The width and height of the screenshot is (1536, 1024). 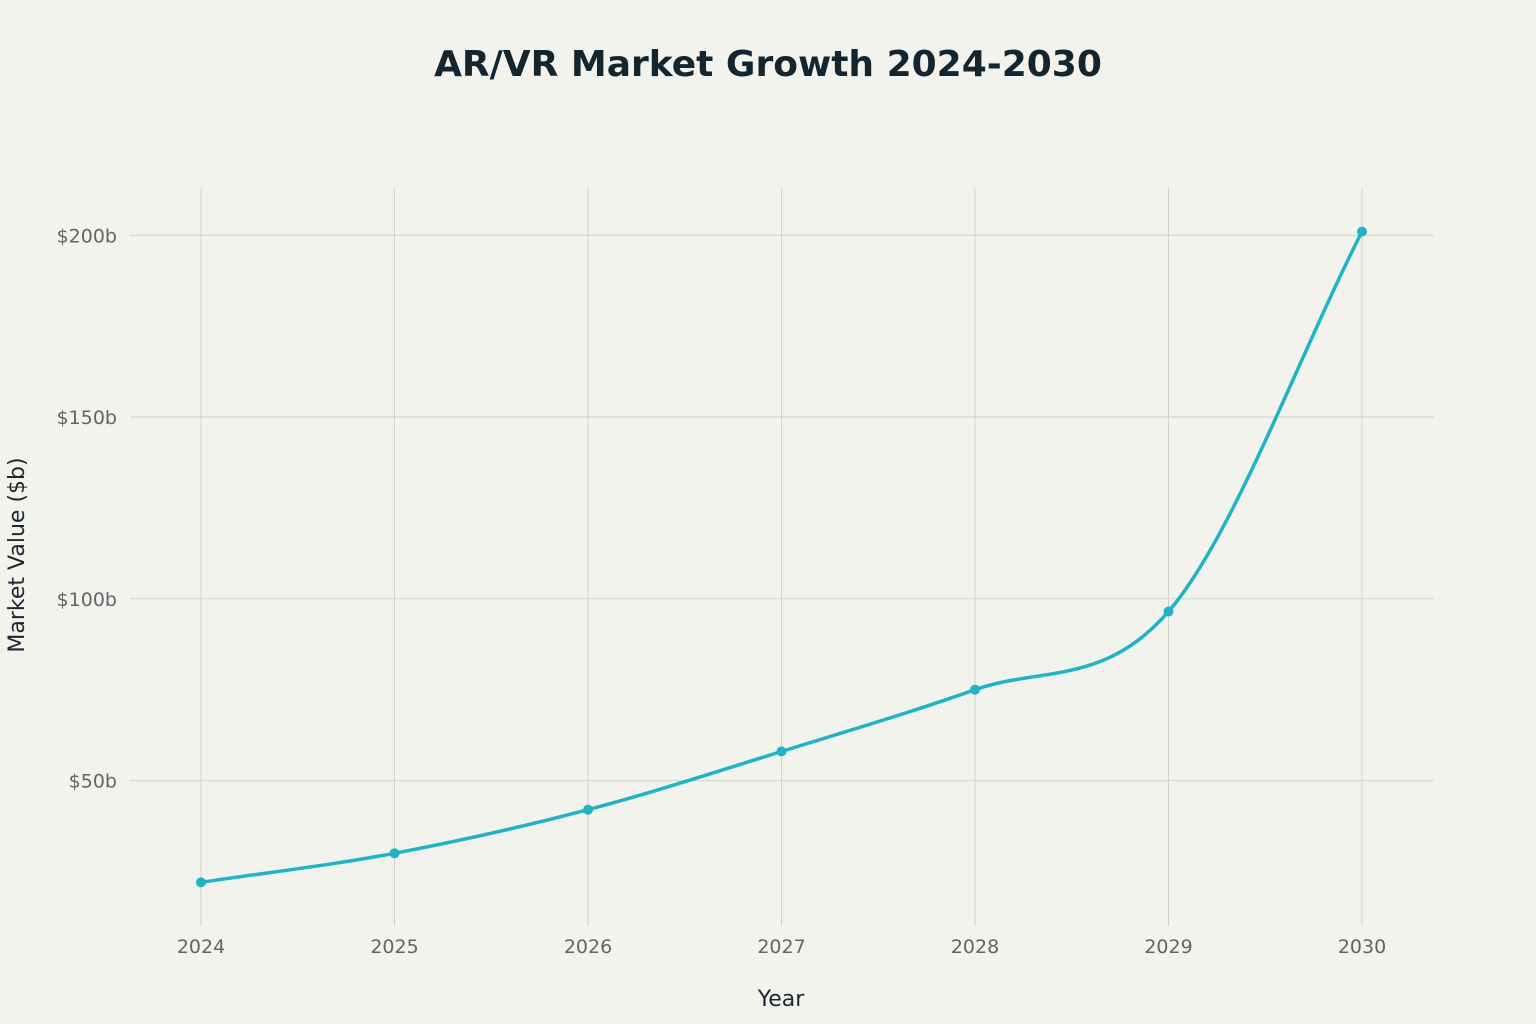 I want to click on x-tick-label: 2027, so click(x=781, y=947).